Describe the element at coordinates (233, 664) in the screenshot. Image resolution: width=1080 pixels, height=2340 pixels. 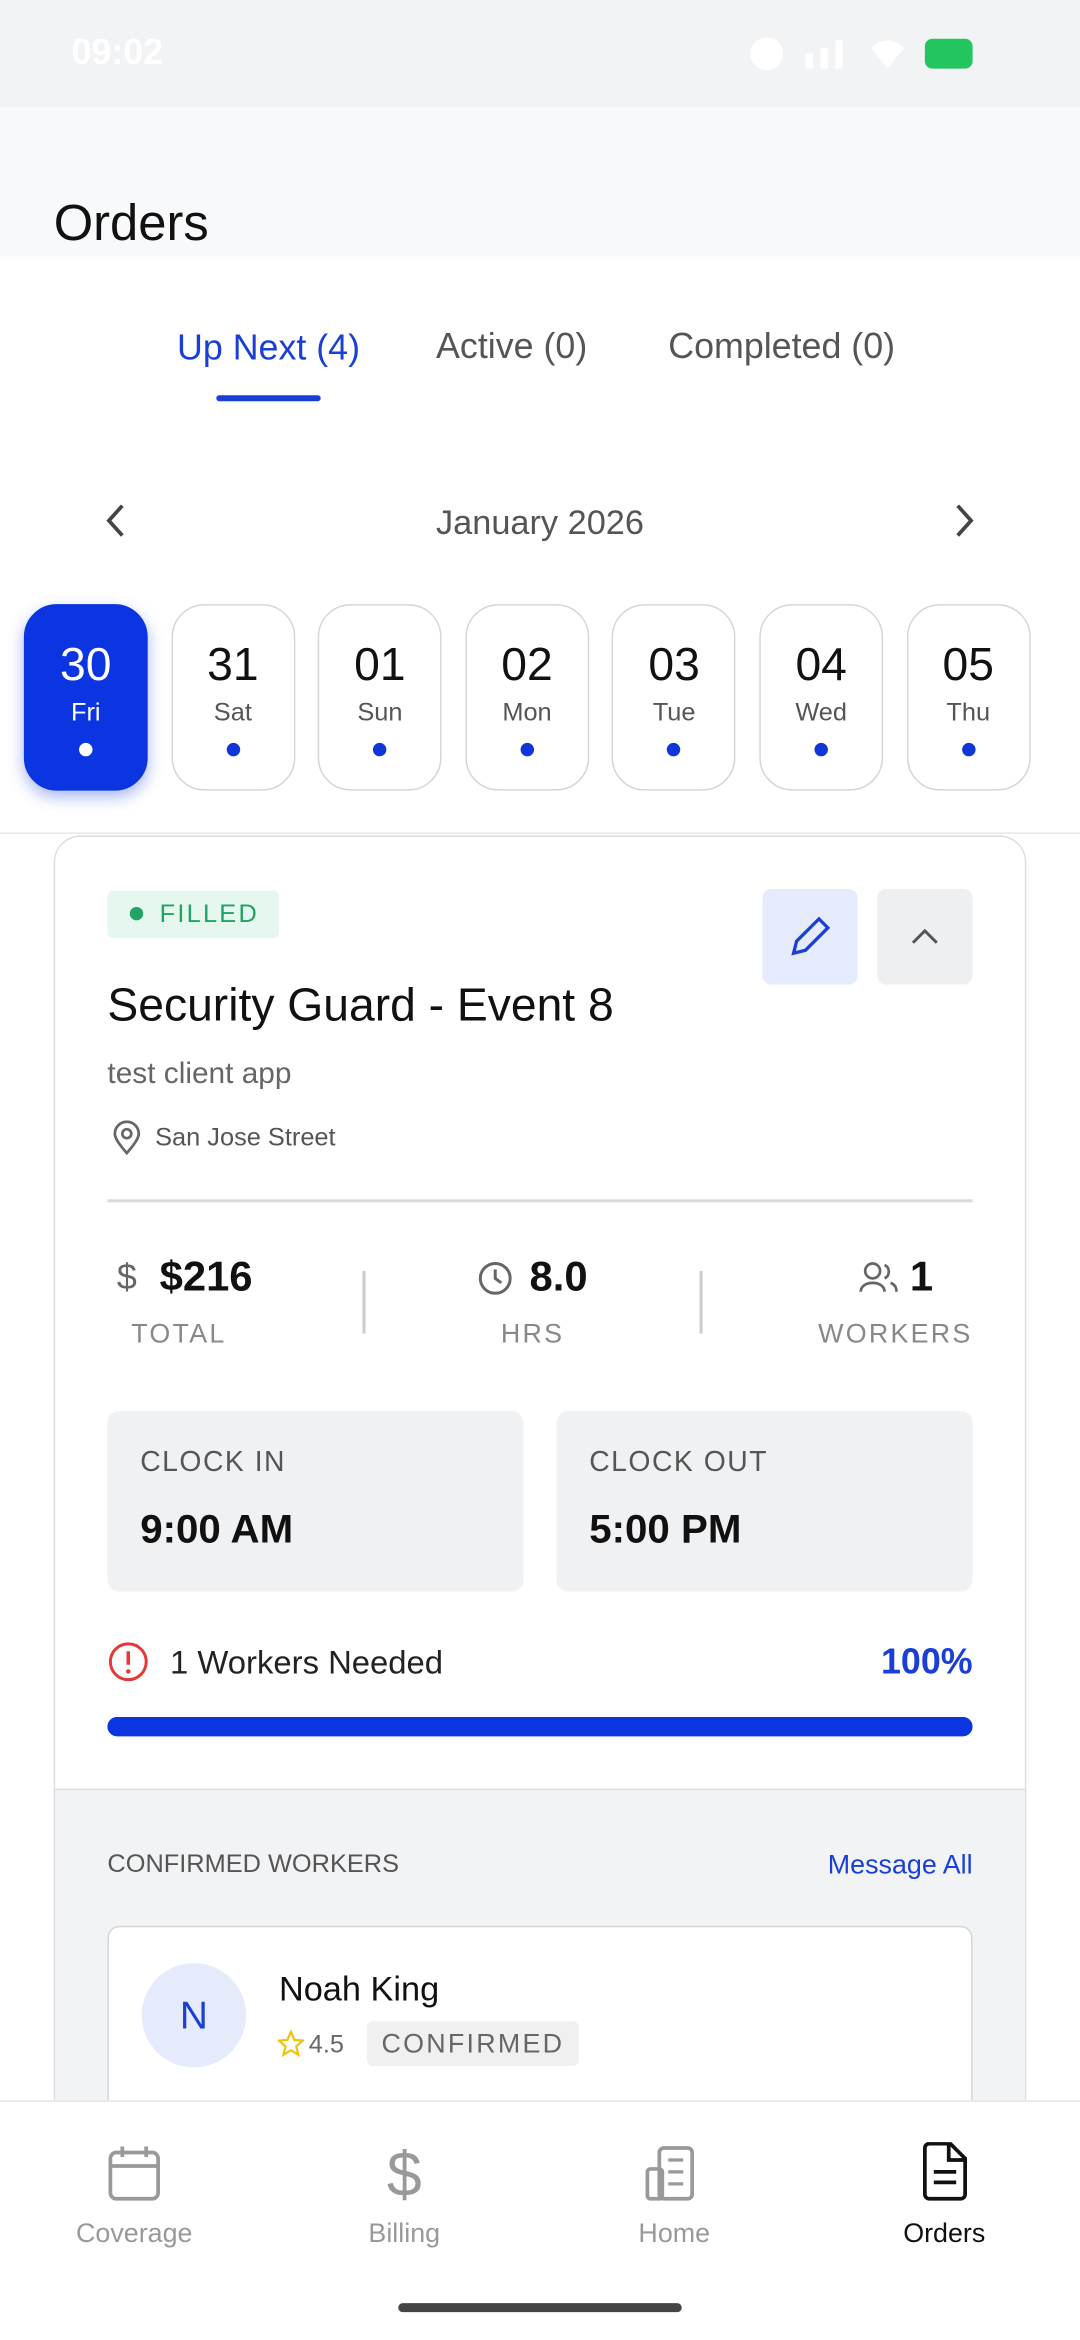
I see `day-number: 31` at that location.